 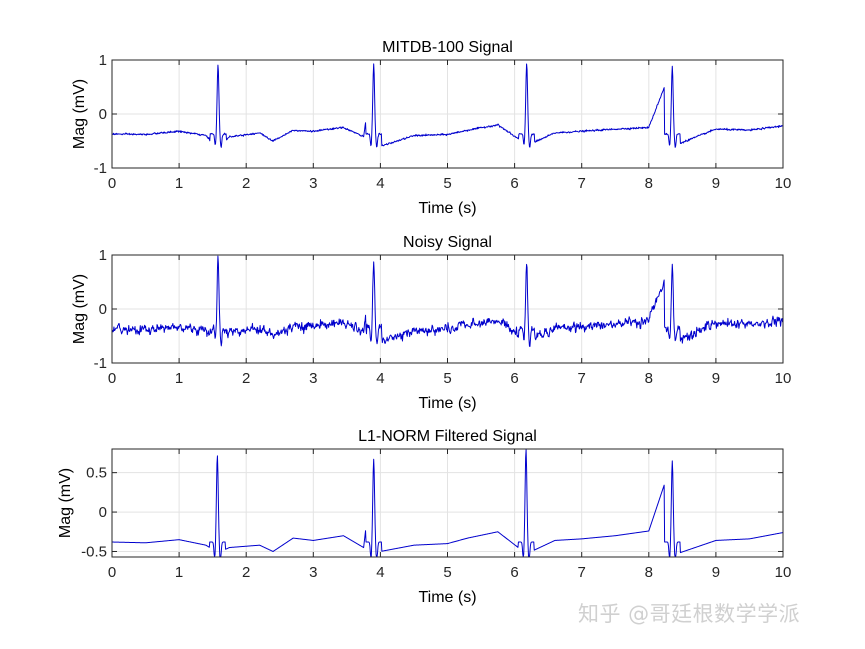 I want to click on y-tick-label: 0.5, so click(x=96, y=473).